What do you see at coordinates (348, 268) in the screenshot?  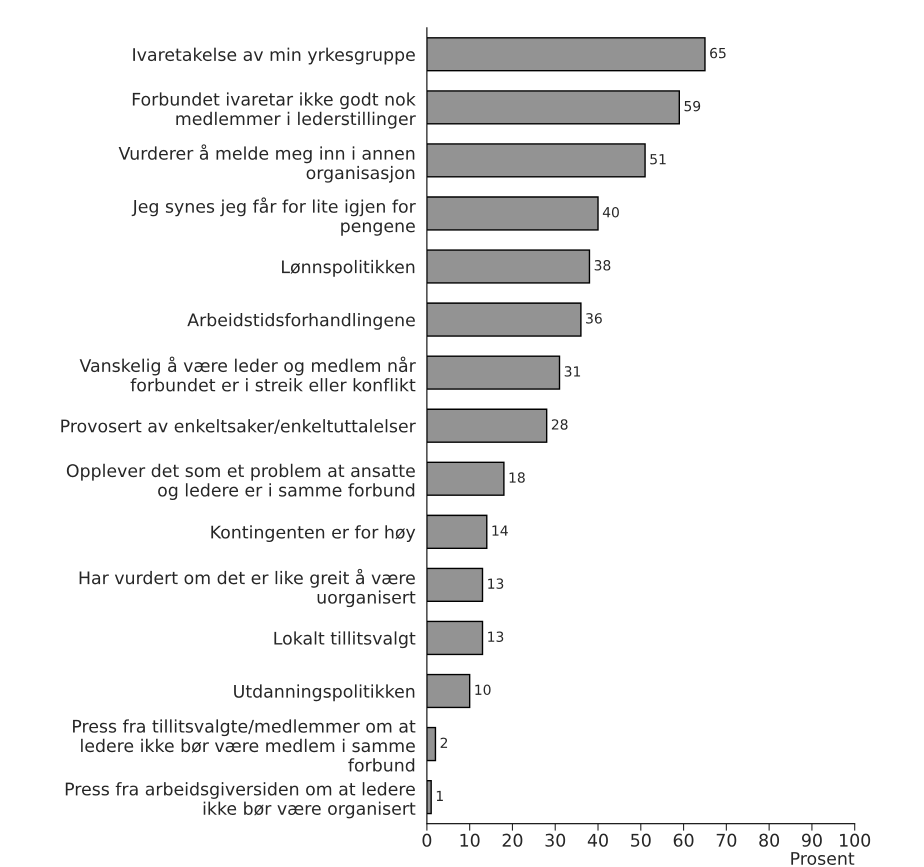 I see `y-tick-label: Lønnspolitikken` at bounding box center [348, 268].